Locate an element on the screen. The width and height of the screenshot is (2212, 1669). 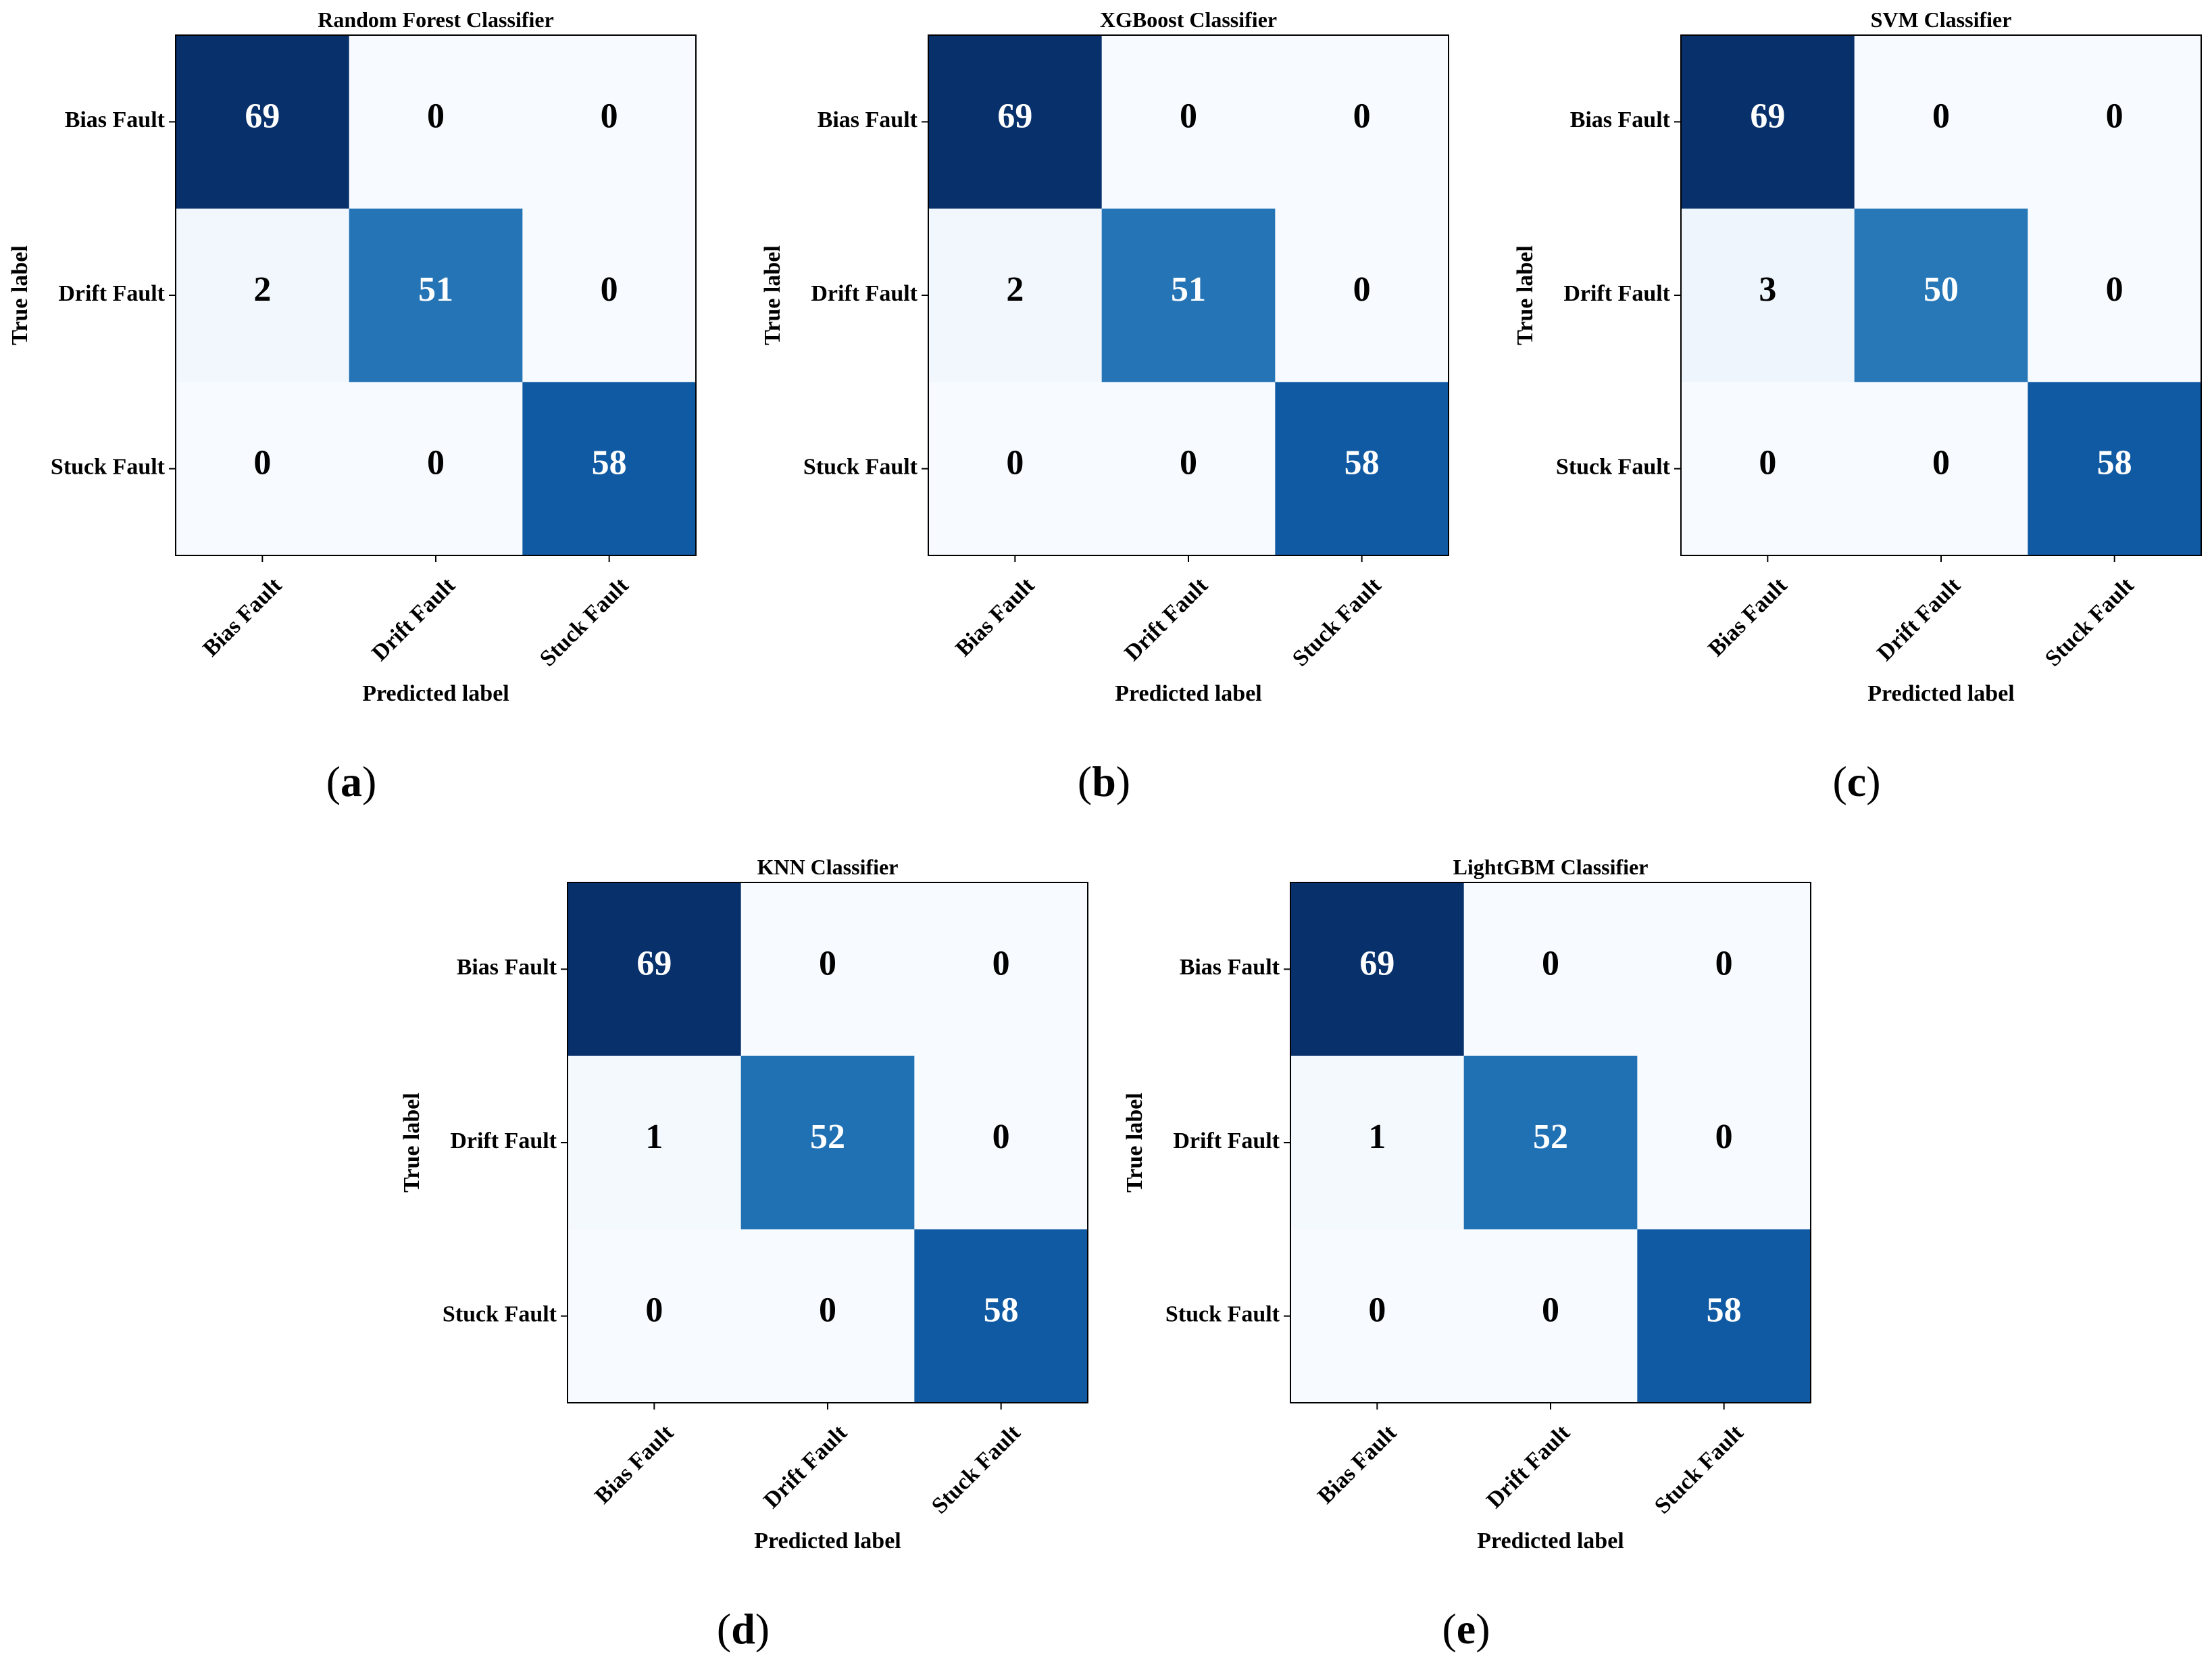
cell-value-label: 3 is located at coordinates (1767, 289).